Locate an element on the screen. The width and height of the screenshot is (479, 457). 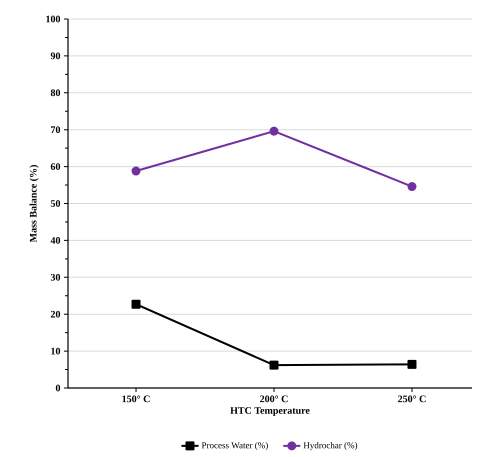
x-tick-label: 150° C is located at coordinates (136, 399).